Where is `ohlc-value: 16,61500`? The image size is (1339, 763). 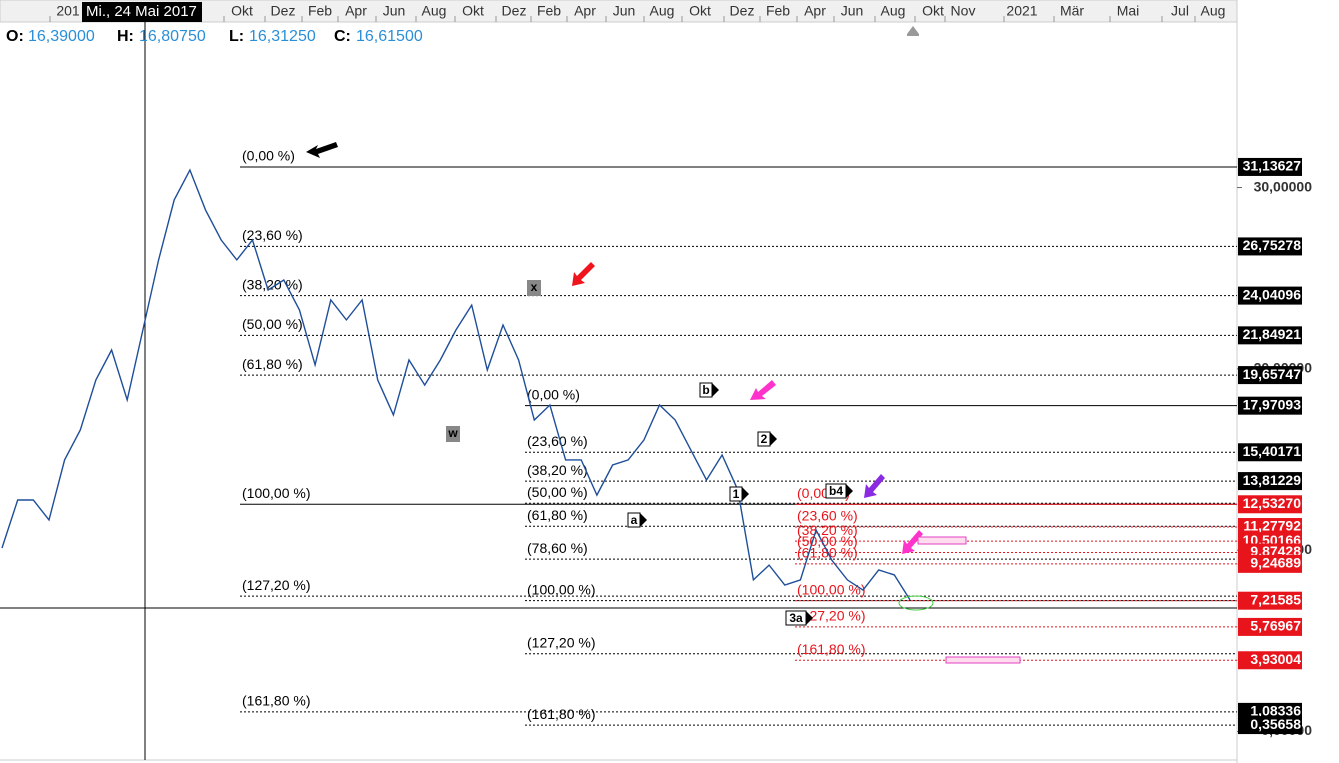 ohlc-value: 16,61500 is located at coordinates (389, 36).